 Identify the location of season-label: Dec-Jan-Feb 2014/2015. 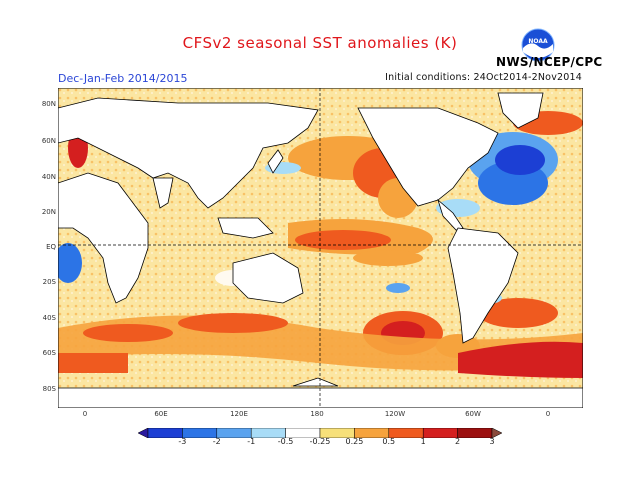
(123, 78).